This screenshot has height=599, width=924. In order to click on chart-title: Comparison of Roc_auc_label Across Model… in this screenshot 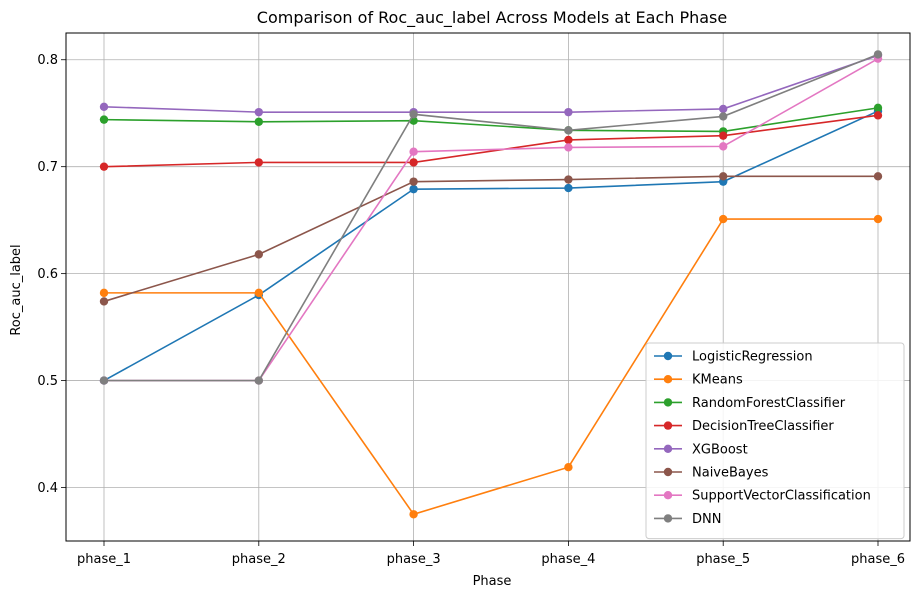, I will do `click(492, 18)`.